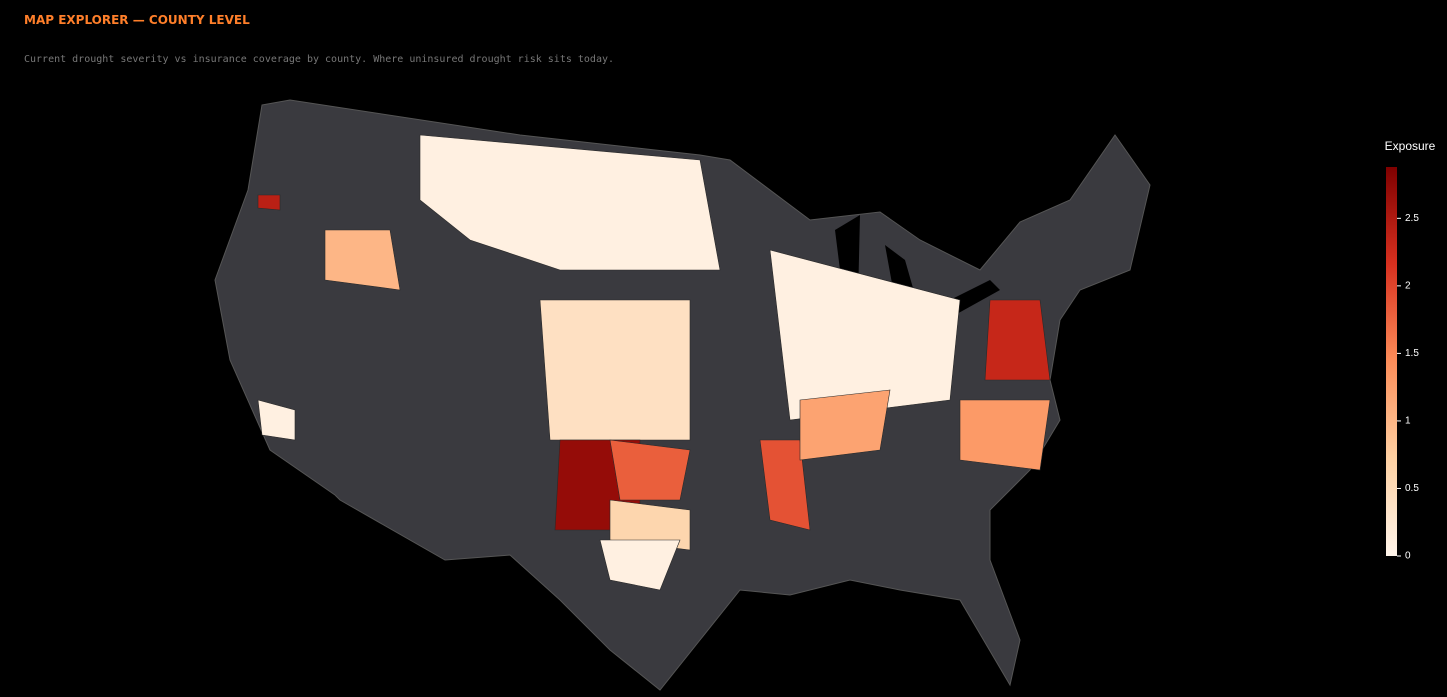  Describe the element at coordinates (1408, 286) in the screenshot. I see `colorbar-tick-label: 2` at that location.